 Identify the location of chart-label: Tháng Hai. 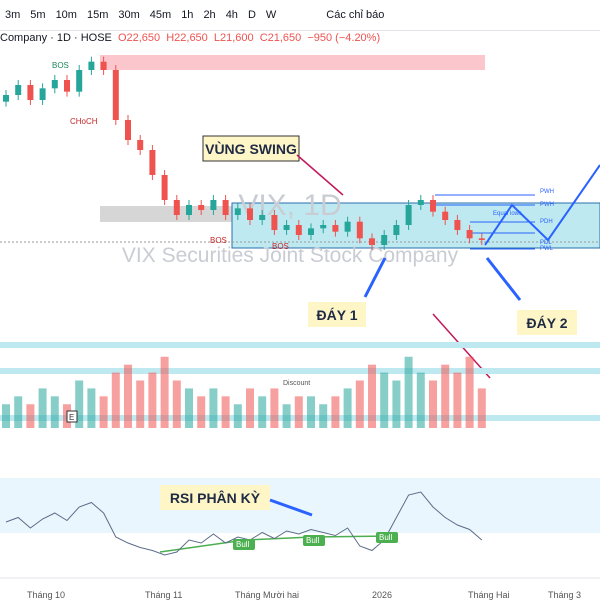
(489, 595).